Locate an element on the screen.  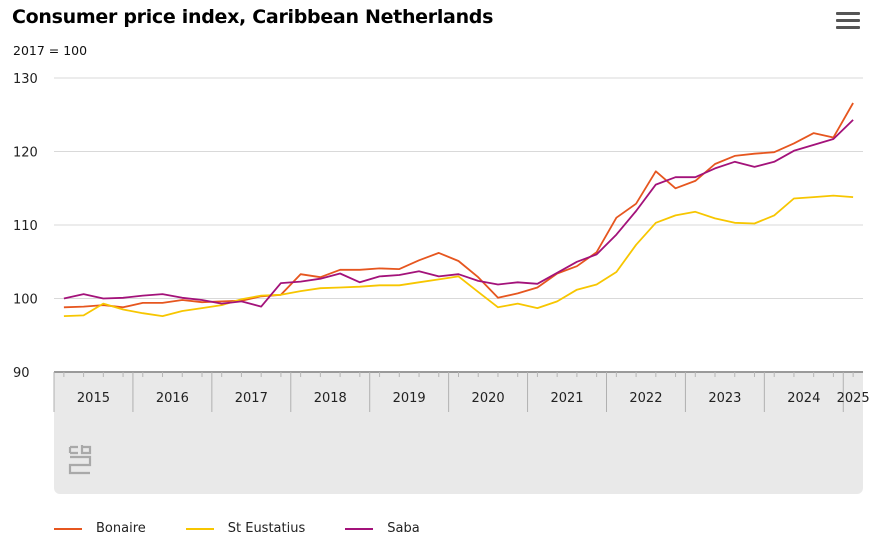
y-tick-label: 110 is located at coordinates (25, 226).